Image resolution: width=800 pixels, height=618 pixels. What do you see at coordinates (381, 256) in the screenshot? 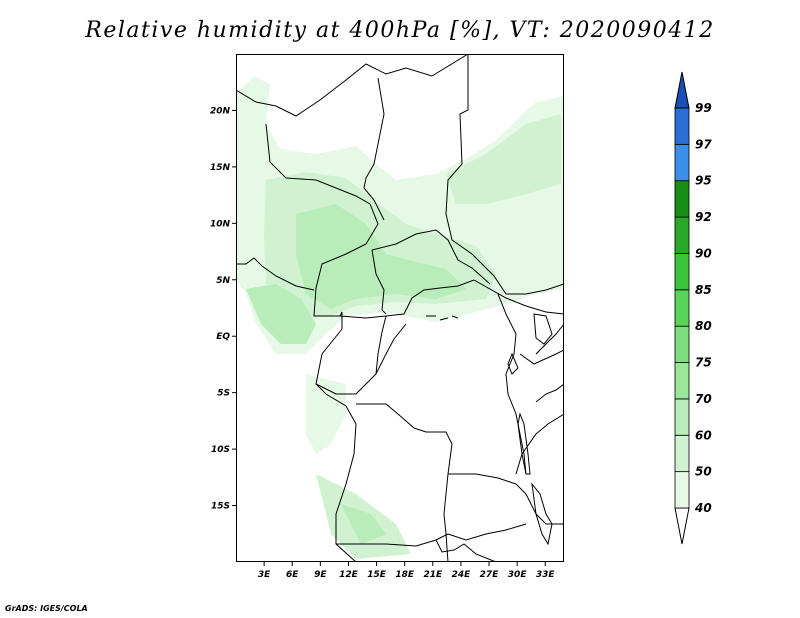
I see `humidity-area-core` at bounding box center [381, 256].